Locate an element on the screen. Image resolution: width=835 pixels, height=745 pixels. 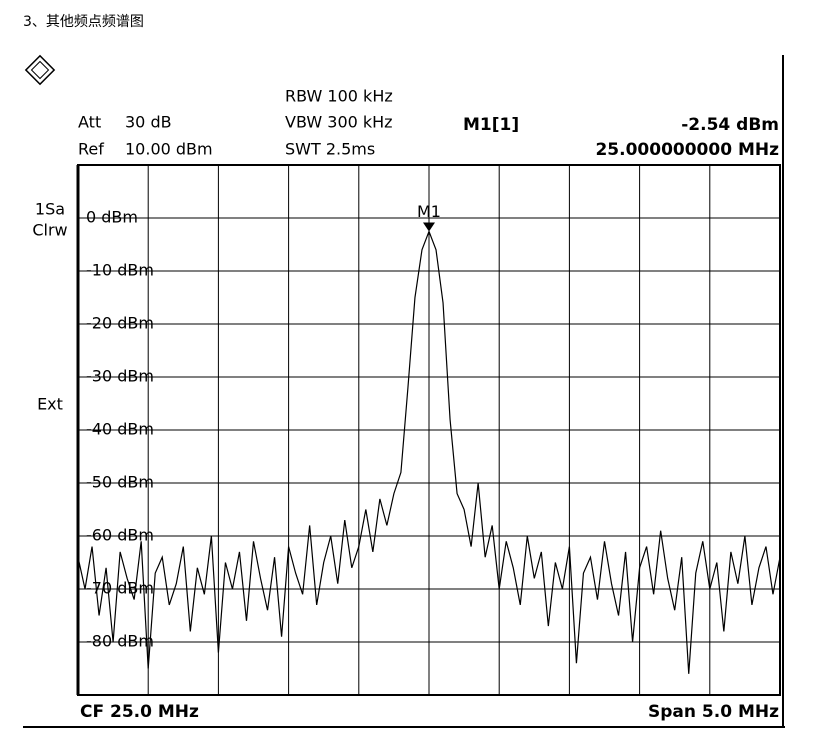
y-tick-label: 0 dBm is located at coordinates (112, 217).